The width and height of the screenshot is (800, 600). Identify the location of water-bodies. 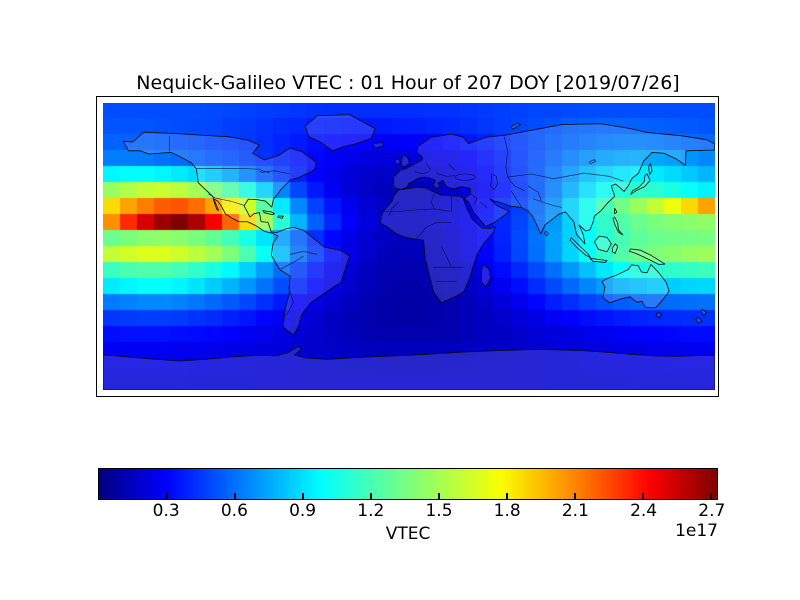
(427, 175).